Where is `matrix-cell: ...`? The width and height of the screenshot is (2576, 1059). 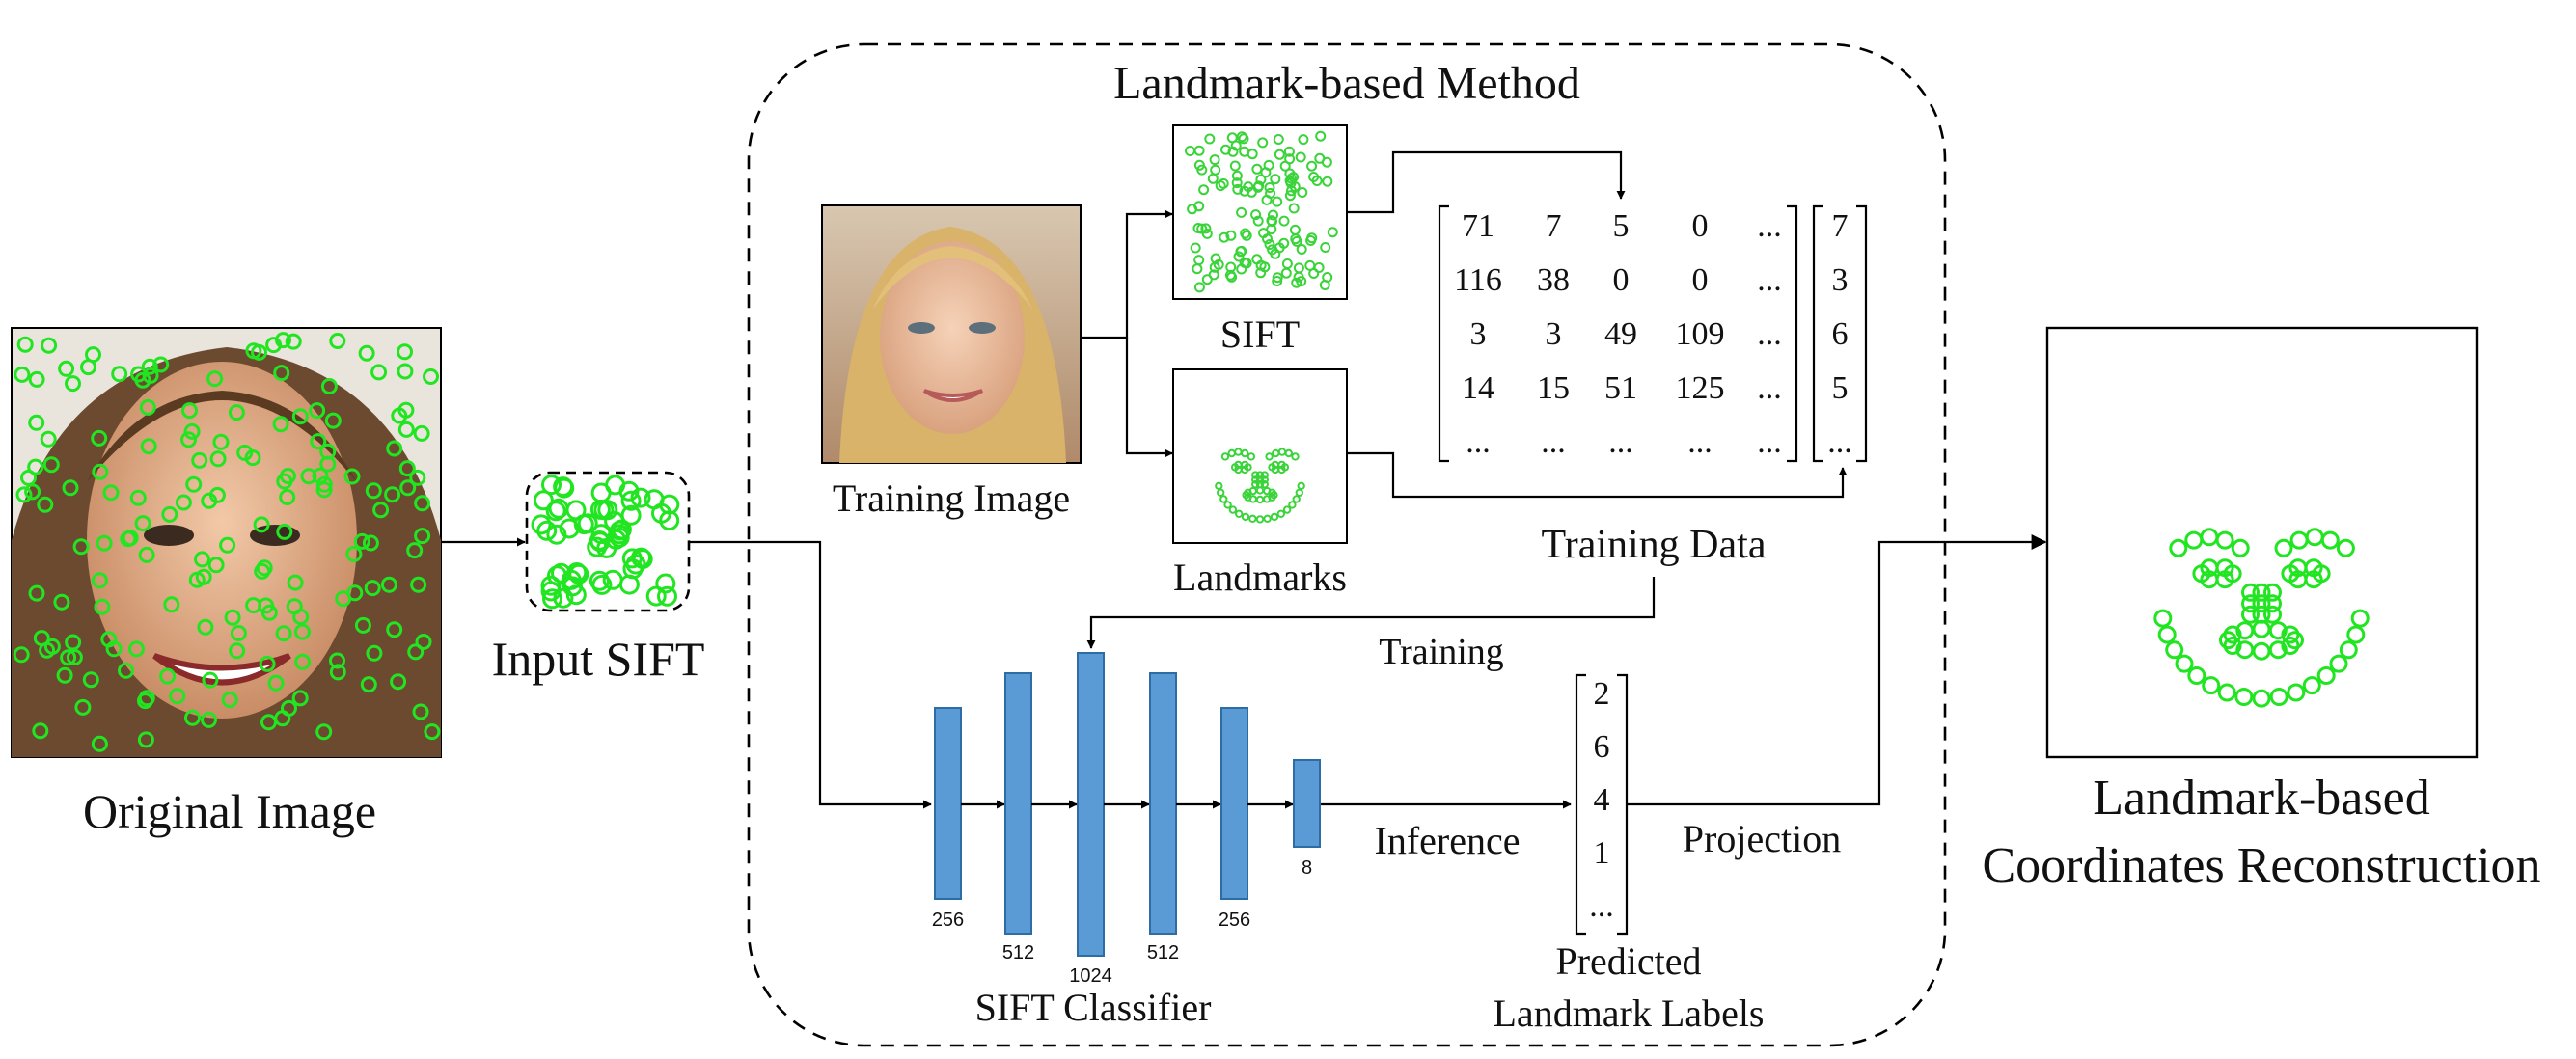
matrix-cell: ... is located at coordinates (1770, 226).